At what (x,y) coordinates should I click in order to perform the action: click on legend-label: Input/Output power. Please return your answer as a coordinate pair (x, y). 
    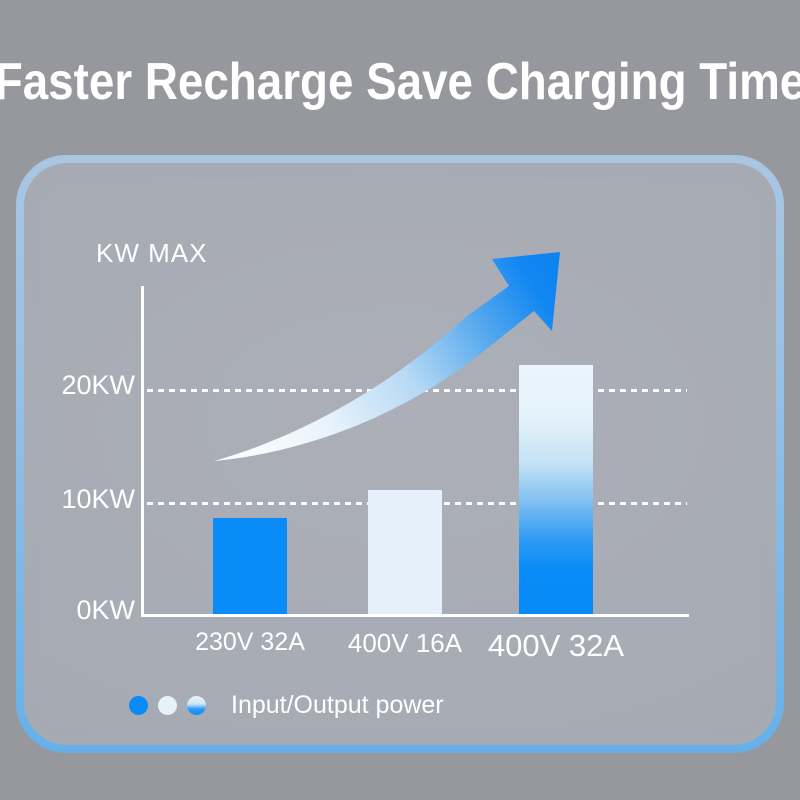
    Looking at the image, I should click on (337, 705).